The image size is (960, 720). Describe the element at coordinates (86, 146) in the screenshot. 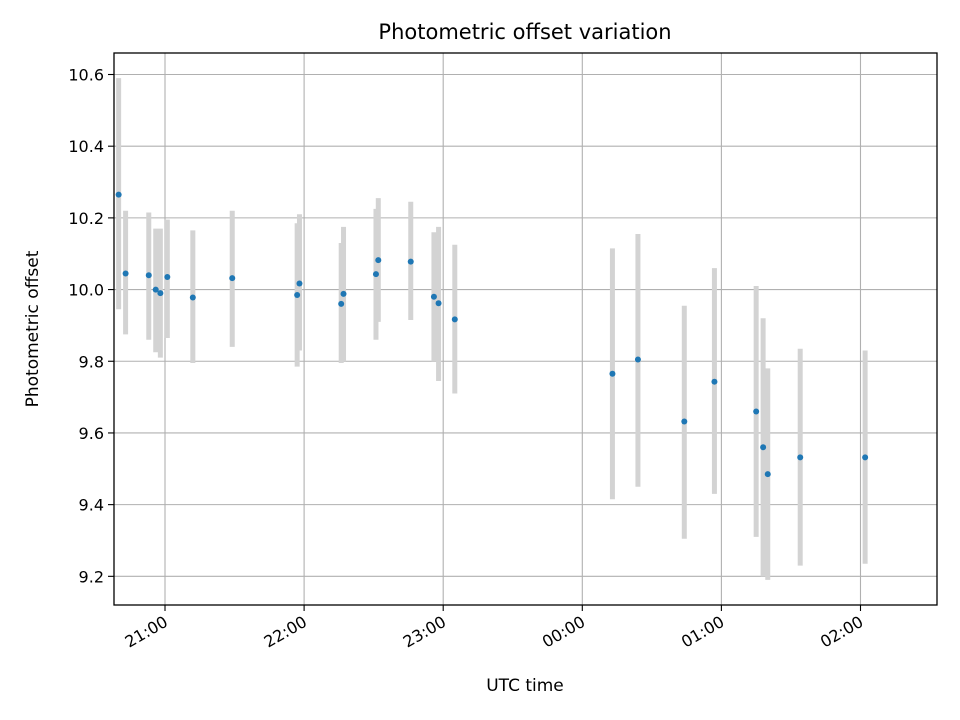

I see `y-tick-label: 10.4` at that location.